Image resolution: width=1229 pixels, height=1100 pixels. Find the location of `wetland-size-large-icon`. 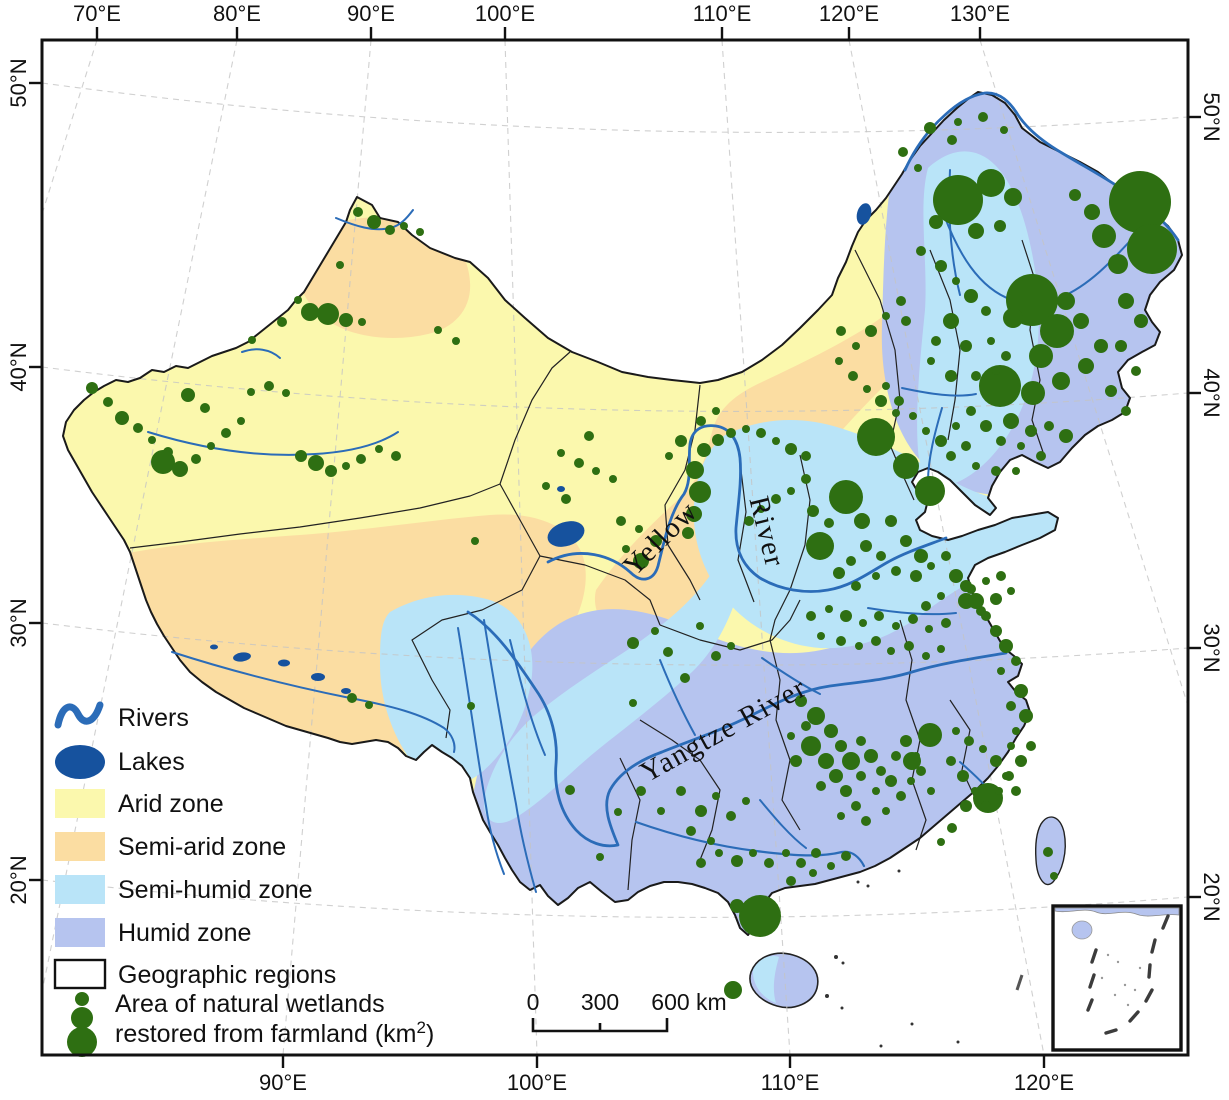

wetland-size-large-icon is located at coordinates (82, 1042).